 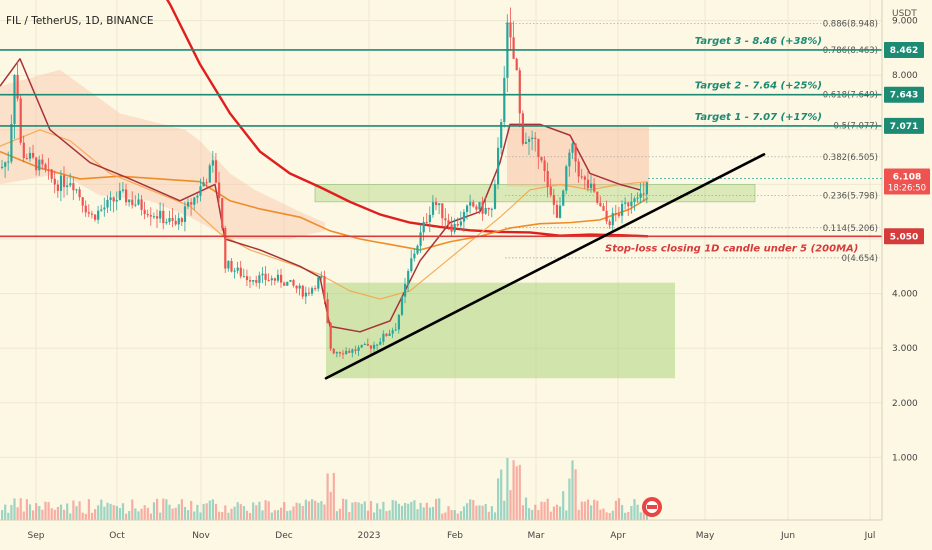 I want to click on chart-title: FIL / TetherUS, 1D, BINANCE, so click(x=79, y=21).